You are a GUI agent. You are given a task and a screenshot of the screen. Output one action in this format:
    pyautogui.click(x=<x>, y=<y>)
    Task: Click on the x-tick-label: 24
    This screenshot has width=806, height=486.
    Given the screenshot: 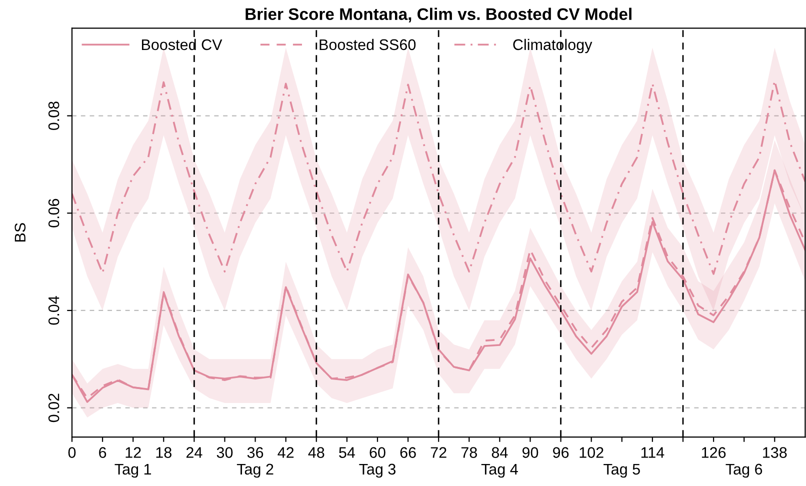 What is the action you would take?
    pyautogui.click(x=194, y=452)
    